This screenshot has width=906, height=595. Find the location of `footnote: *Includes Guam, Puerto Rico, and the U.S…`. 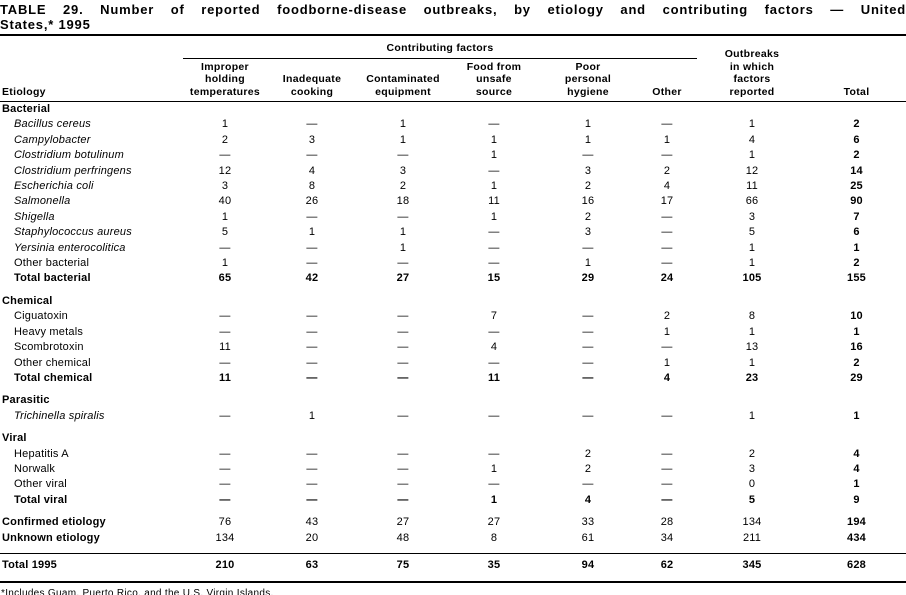

footnote: *Includes Guam, Puerto Rico, and the U.S… is located at coordinates (137, 591).